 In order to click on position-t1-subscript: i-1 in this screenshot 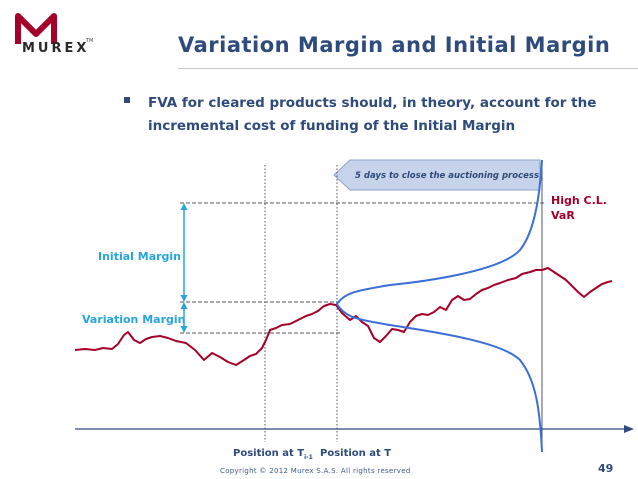, I will do `click(308, 457)`.